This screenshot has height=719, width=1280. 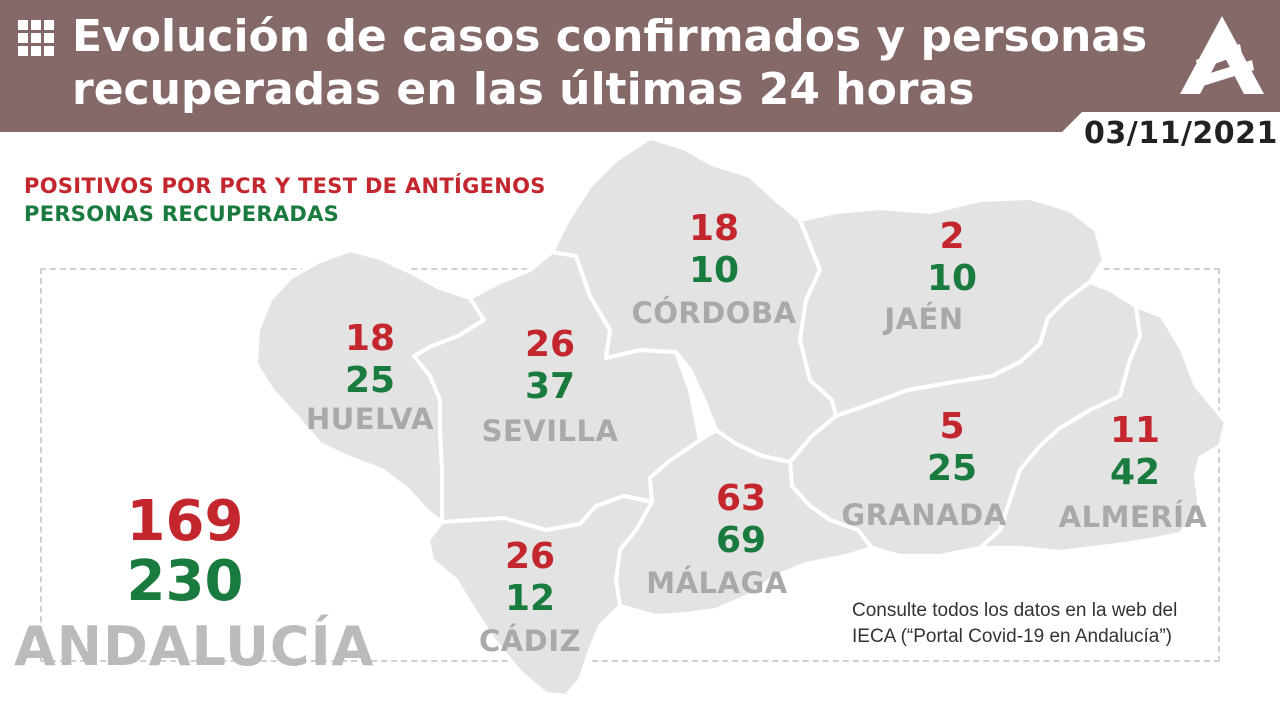 I want to click on andalucia-total-stats: 169 230, so click(x=185, y=552).